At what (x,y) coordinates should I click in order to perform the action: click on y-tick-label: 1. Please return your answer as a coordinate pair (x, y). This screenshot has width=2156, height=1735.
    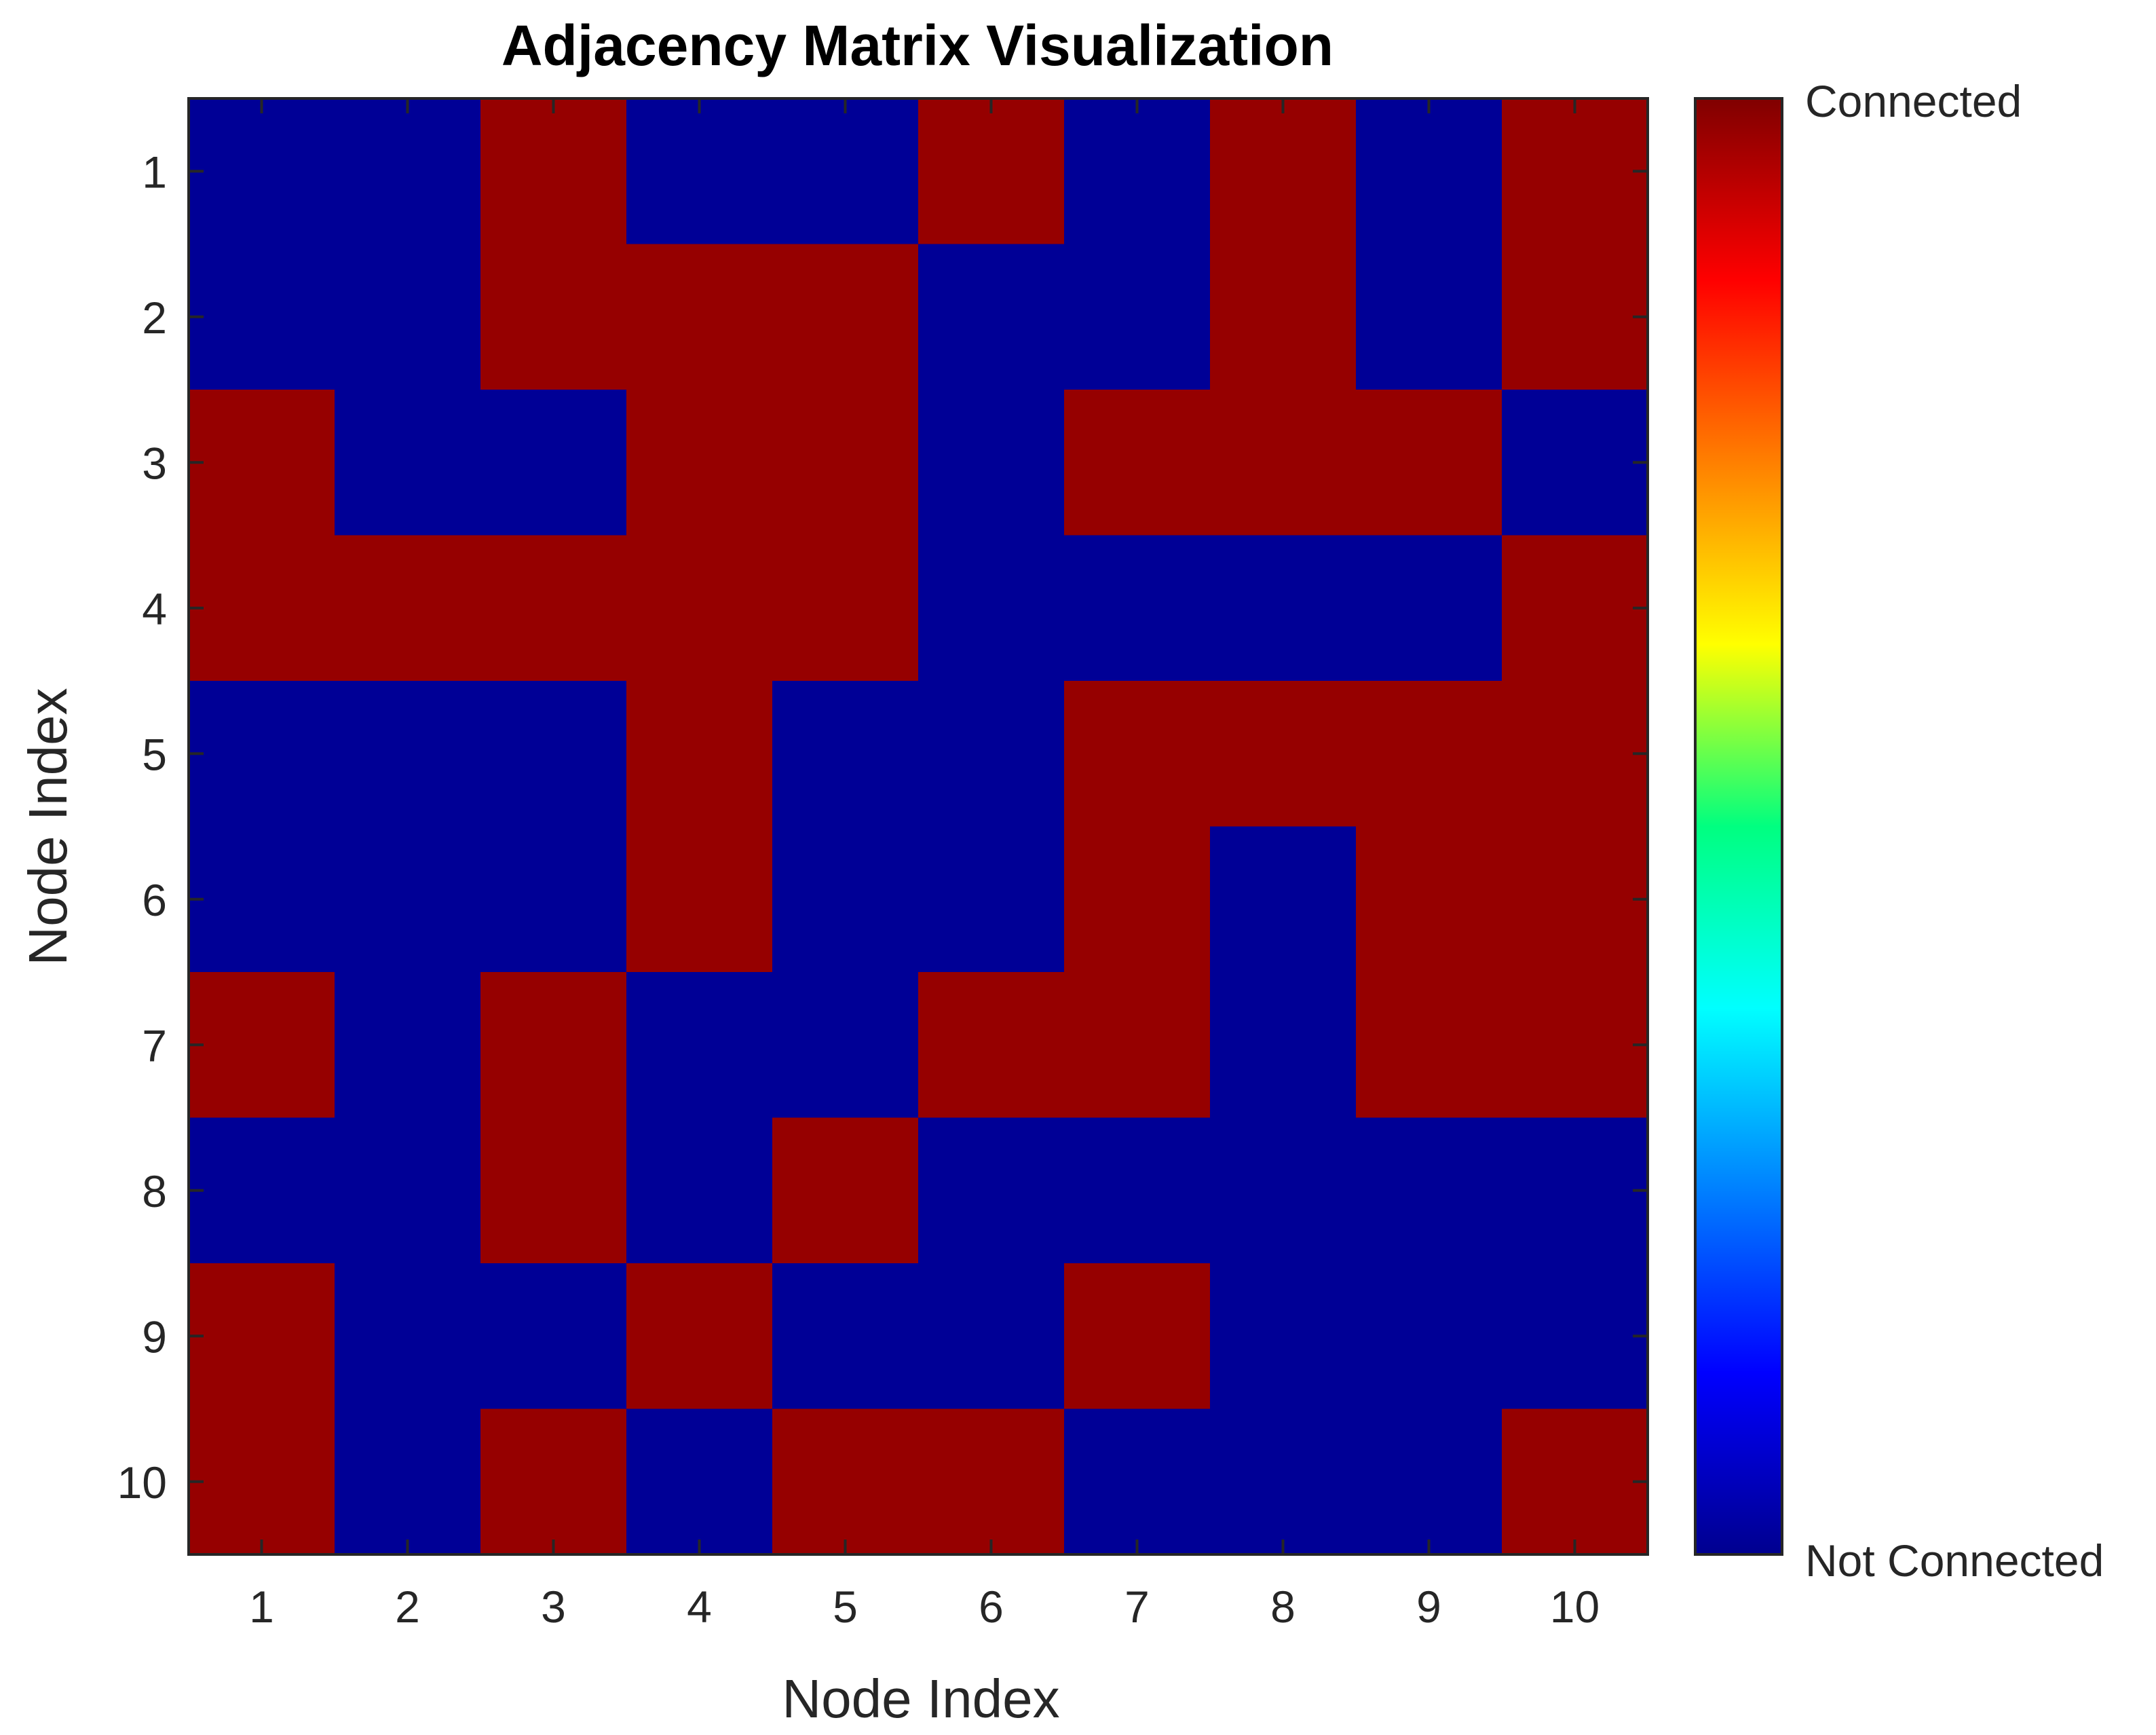
    Looking at the image, I should click on (154, 172).